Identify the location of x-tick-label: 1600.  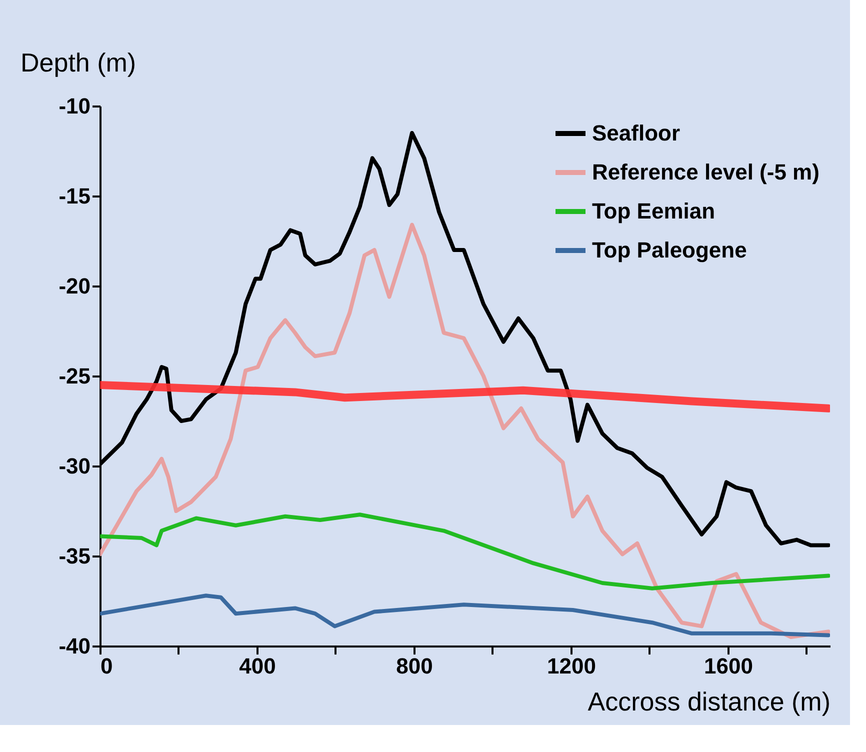
(728, 666).